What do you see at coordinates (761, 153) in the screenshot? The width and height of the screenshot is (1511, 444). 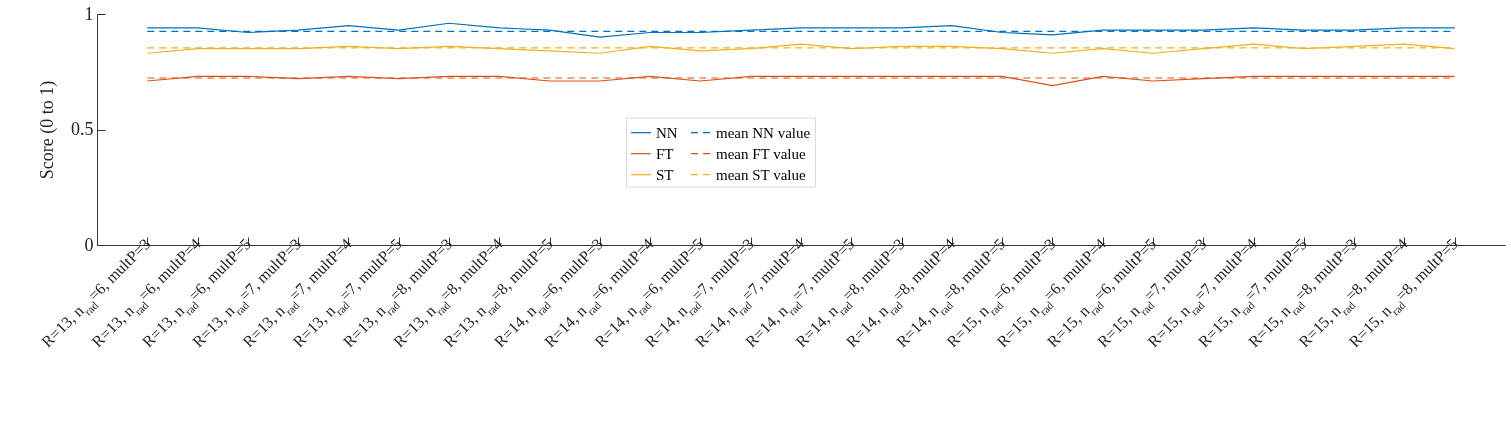 I see `legend-label: mean FT value` at bounding box center [761, 153].